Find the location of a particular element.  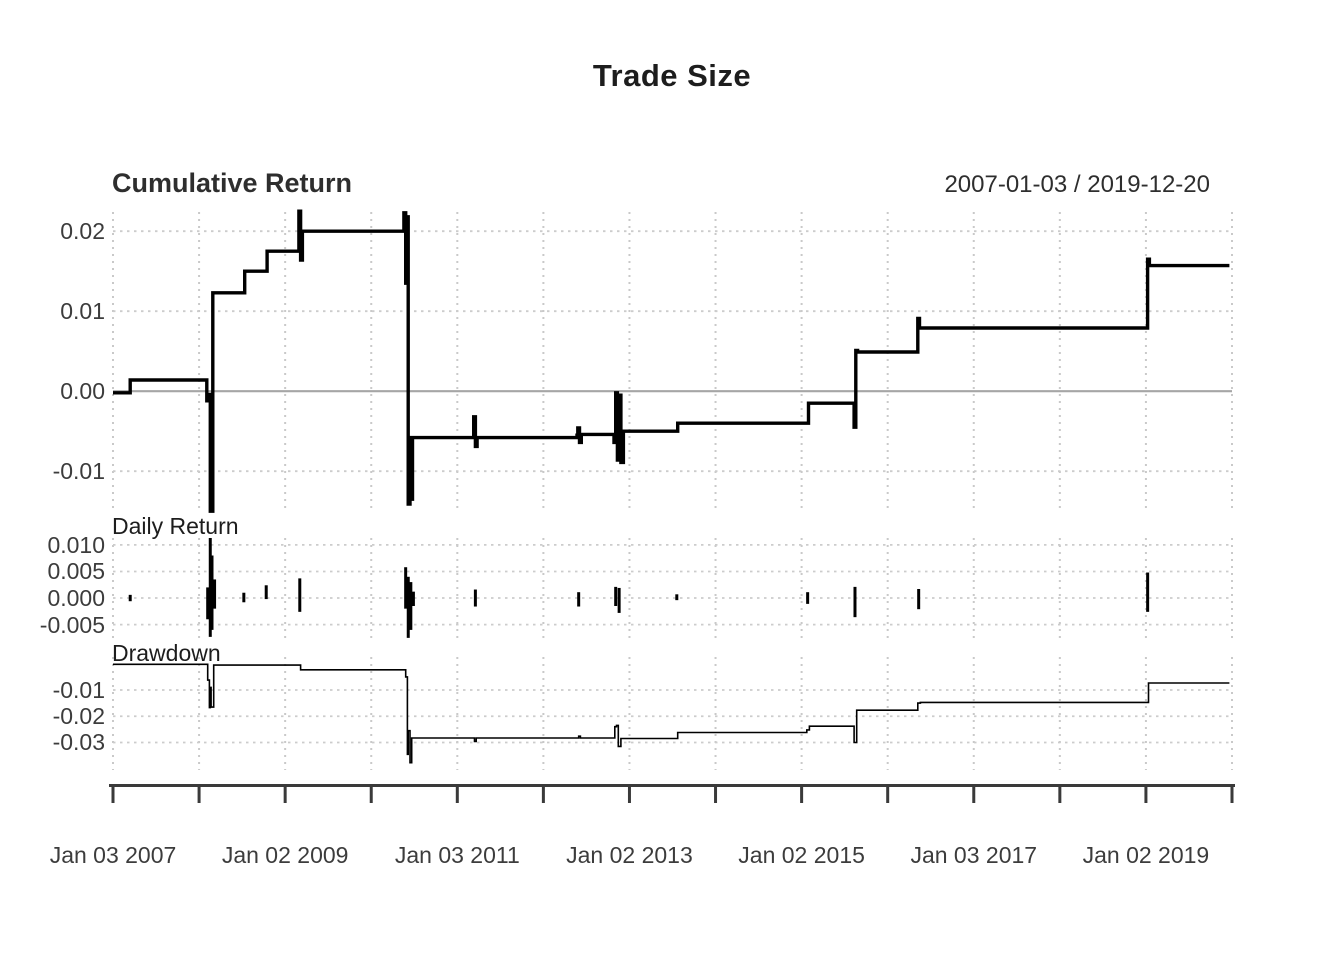

x-tick-label: Jan 03 2007 is located at coordinates (113, 855).